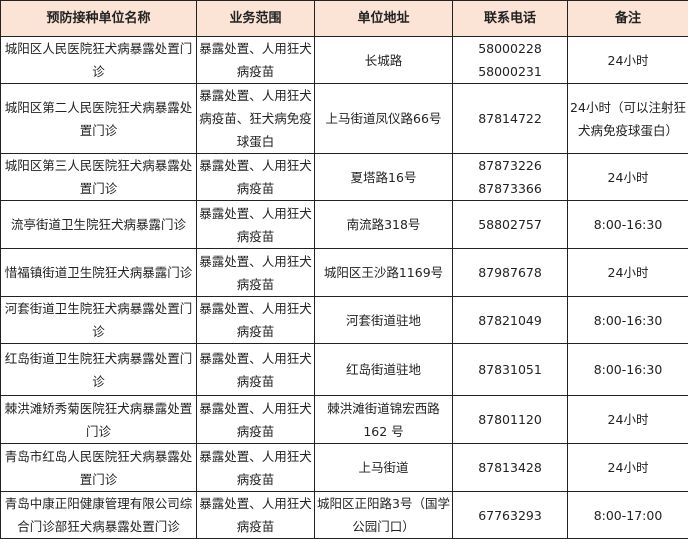 Image resolution: width=688 pixels, height=539 pixels. What do you see at coordinates (384, 420) in the screenshot?
I see `cell-address: 棘洪滩街道锦宏西路162 号` at bounding box center [384, 420].